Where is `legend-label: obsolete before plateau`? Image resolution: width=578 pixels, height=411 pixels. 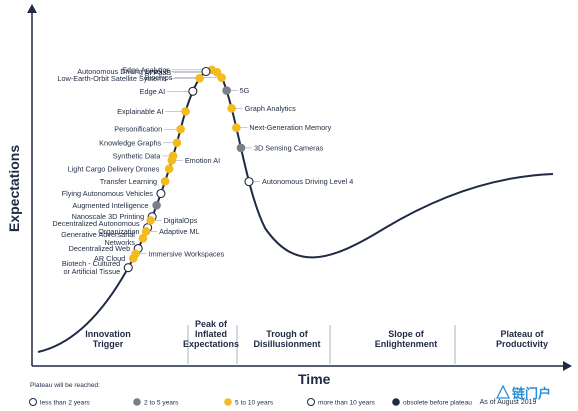 legend-label: obsolete before plateau is located at coordinates (437, 403).